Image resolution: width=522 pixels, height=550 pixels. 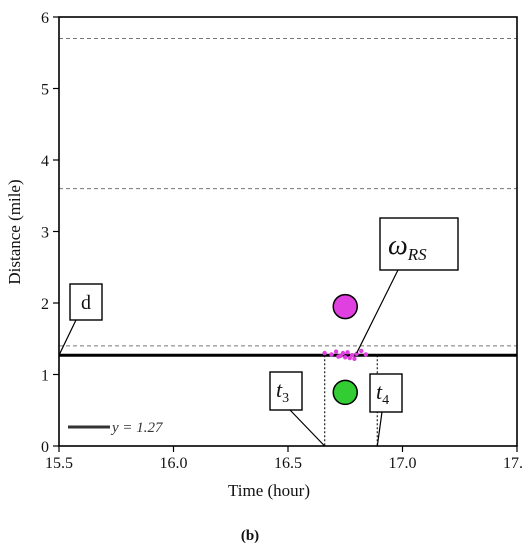 I want to click on callout-t4: t4, so click(x=386, y=410).